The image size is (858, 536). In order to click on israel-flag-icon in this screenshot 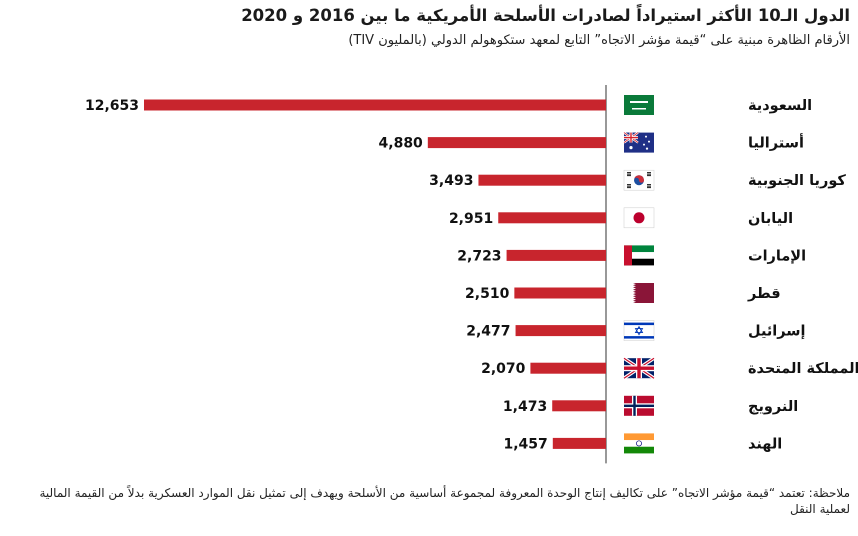, I will do `click(639, 330)`.